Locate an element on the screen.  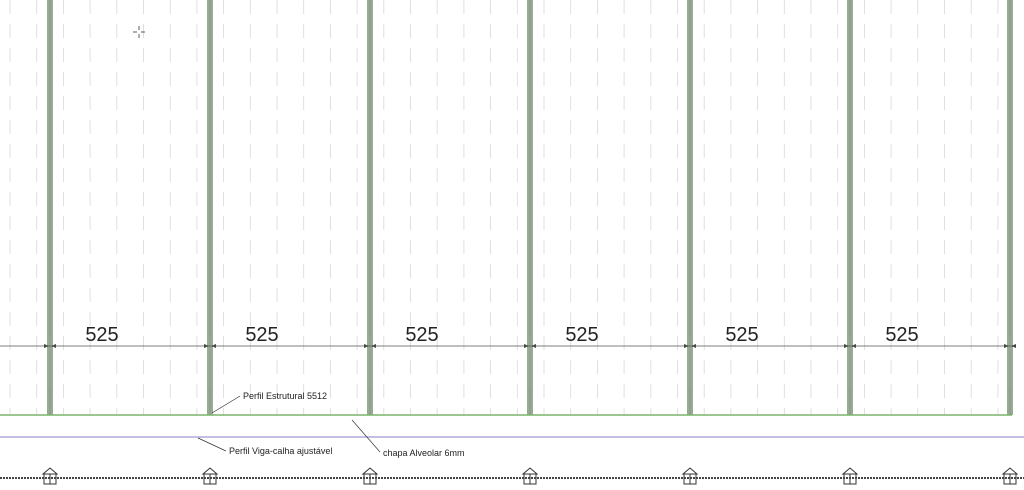
annotation: Perfil Viga-calha ajustável is located at coordinates (280, 451).